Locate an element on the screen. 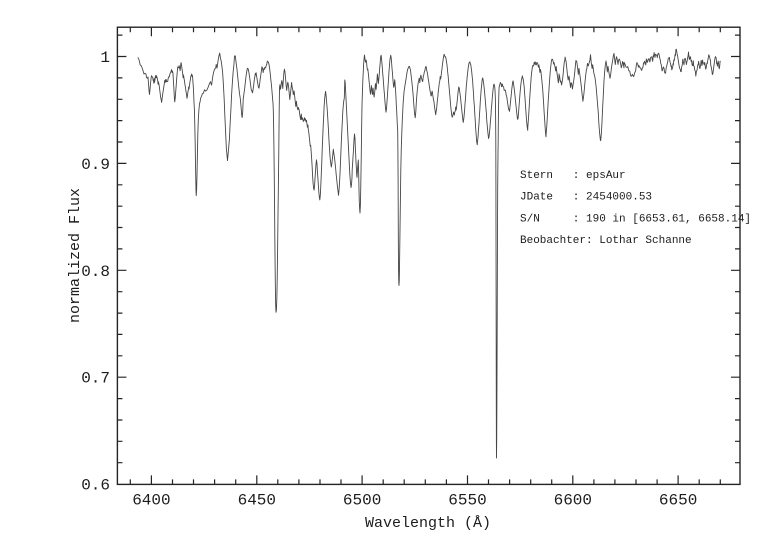 This screenshot has height=547, width=782. svg-text: 0.6 is located at coordinates (95, 486).